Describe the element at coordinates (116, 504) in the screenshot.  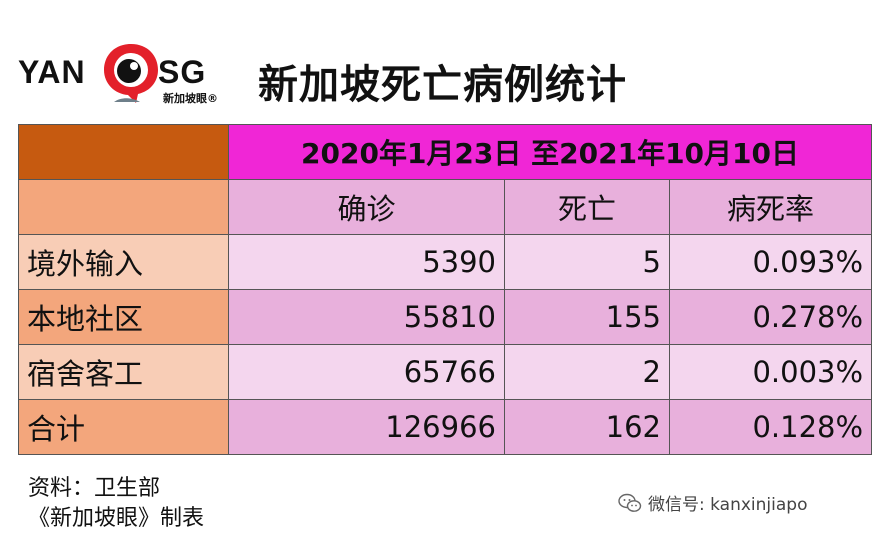
I see `source-note: 资料：卫生部 《新加坡眼》制表` at that location.